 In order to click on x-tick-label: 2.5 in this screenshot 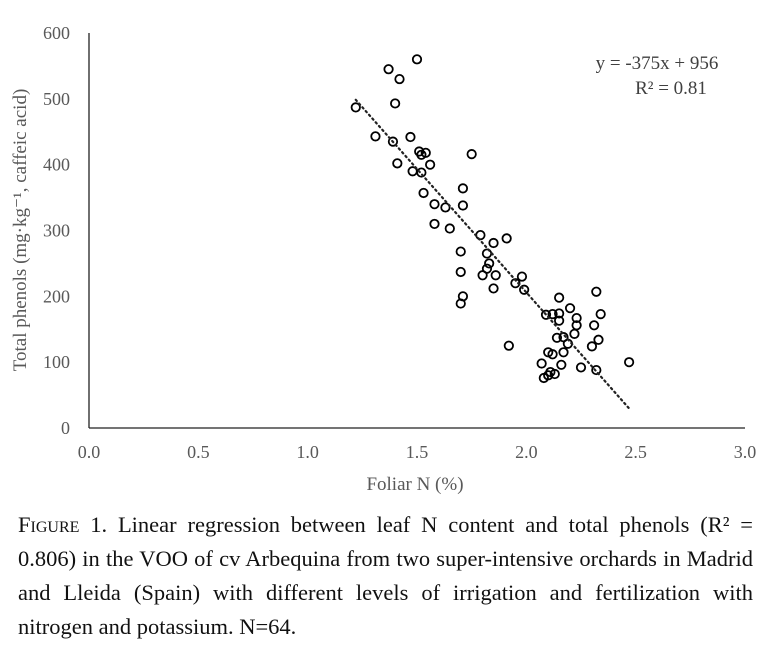, I will do `click(635, 452)`.